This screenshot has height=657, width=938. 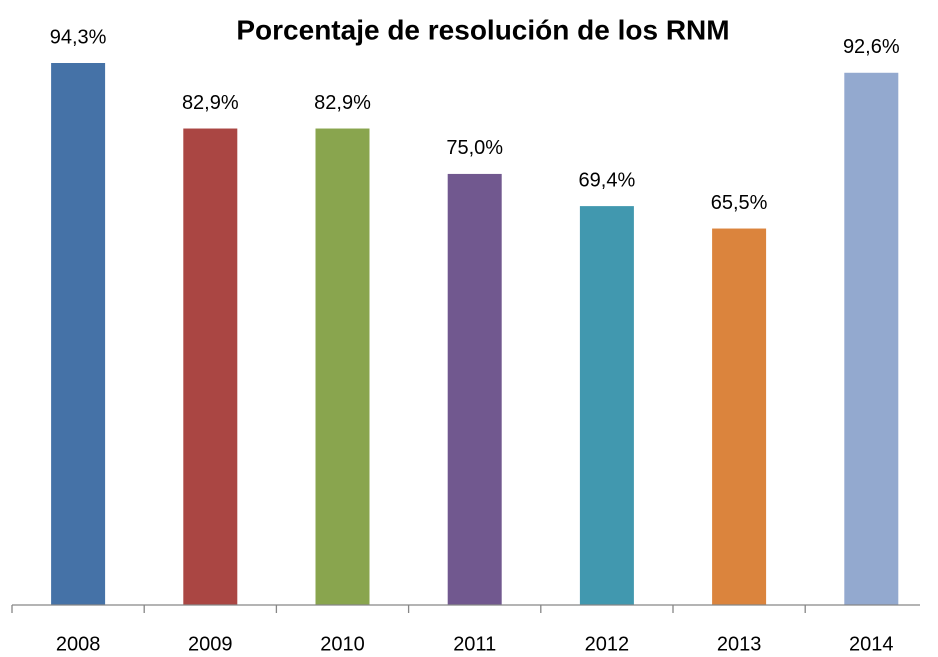 What do you see at coordinates (342, 644) in the screenshot?
I see `x-tick-label: 2010` at bounding box center [342, 644].